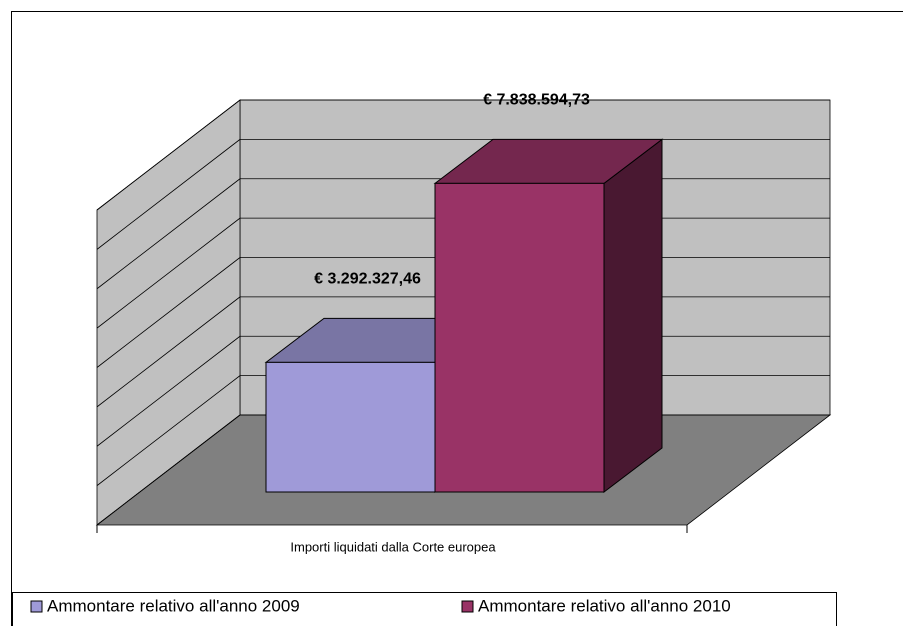 Image resolution: width=903 pixels, height=626 pixels. I want to click on data-label: € 3.292.327,46, so click(367, 279).